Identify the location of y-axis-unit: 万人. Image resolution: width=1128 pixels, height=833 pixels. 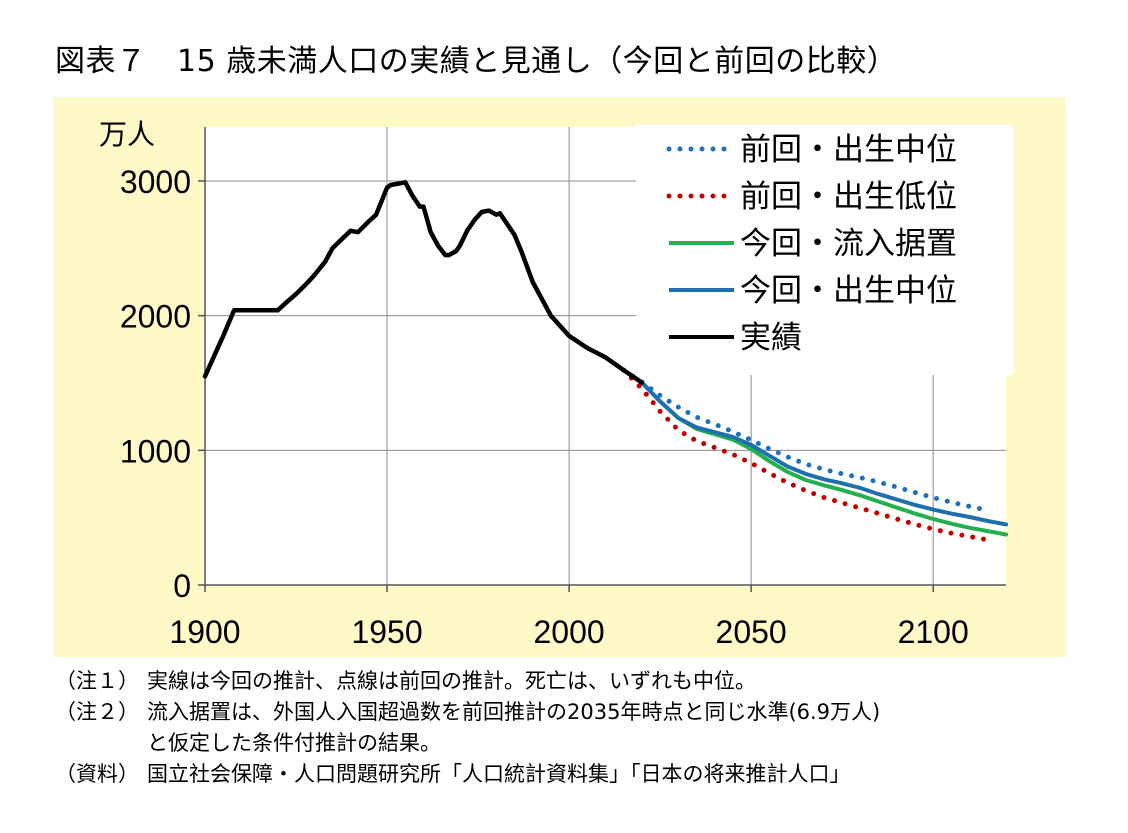
(127, 134).